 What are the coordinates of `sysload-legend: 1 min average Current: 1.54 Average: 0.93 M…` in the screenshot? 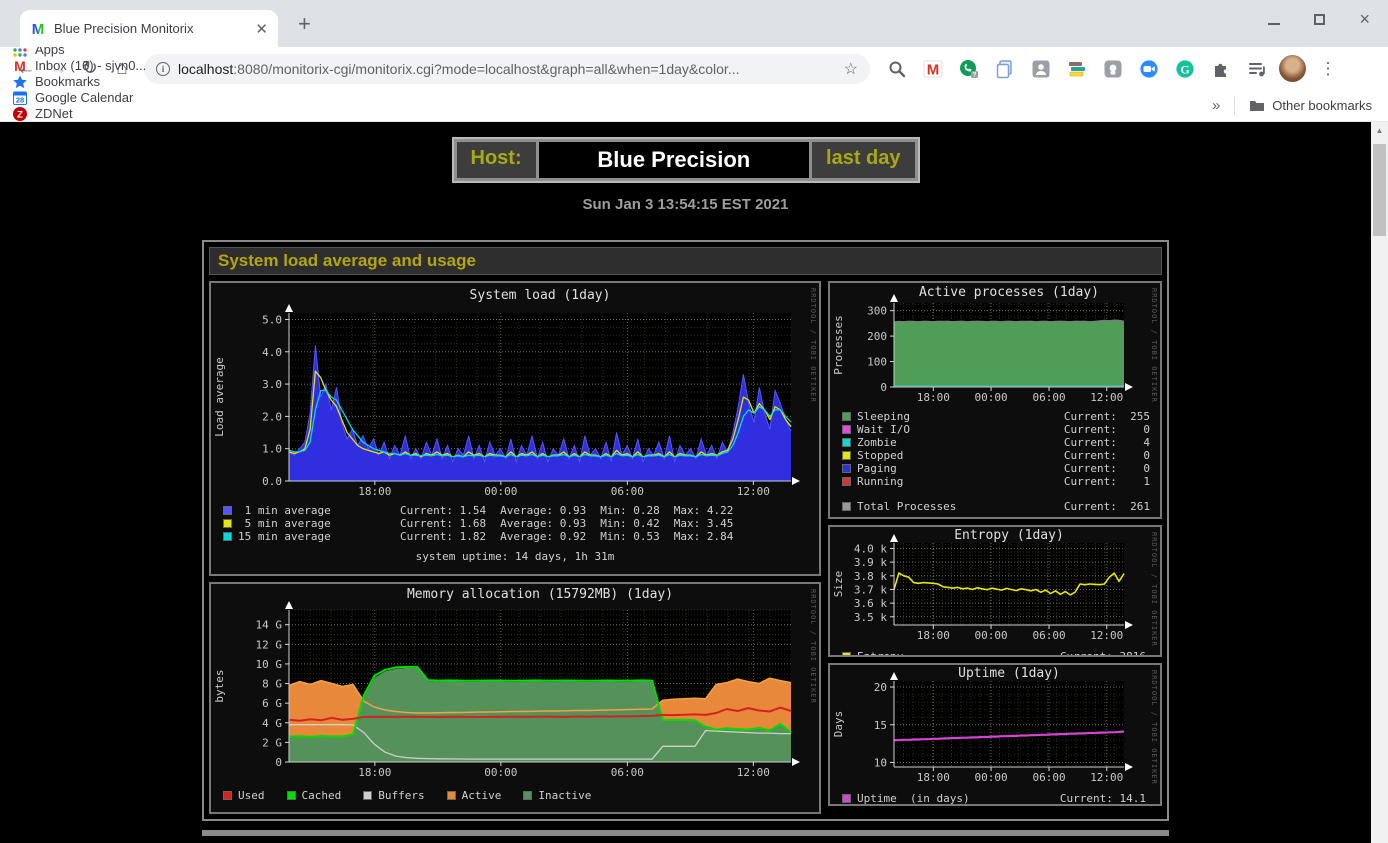 It's located at (515, 523).